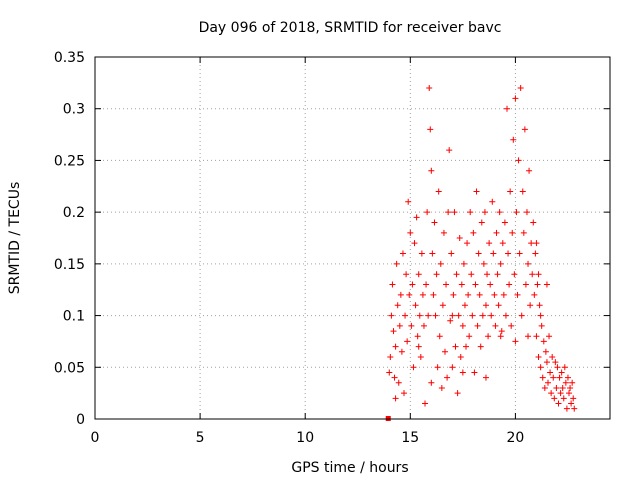 This screenshot has width=640, height=480. What do you see at coordinates (200, 438) in the screenshot?
I see `x-tick-label: 5` at bounding box center [200, 438].